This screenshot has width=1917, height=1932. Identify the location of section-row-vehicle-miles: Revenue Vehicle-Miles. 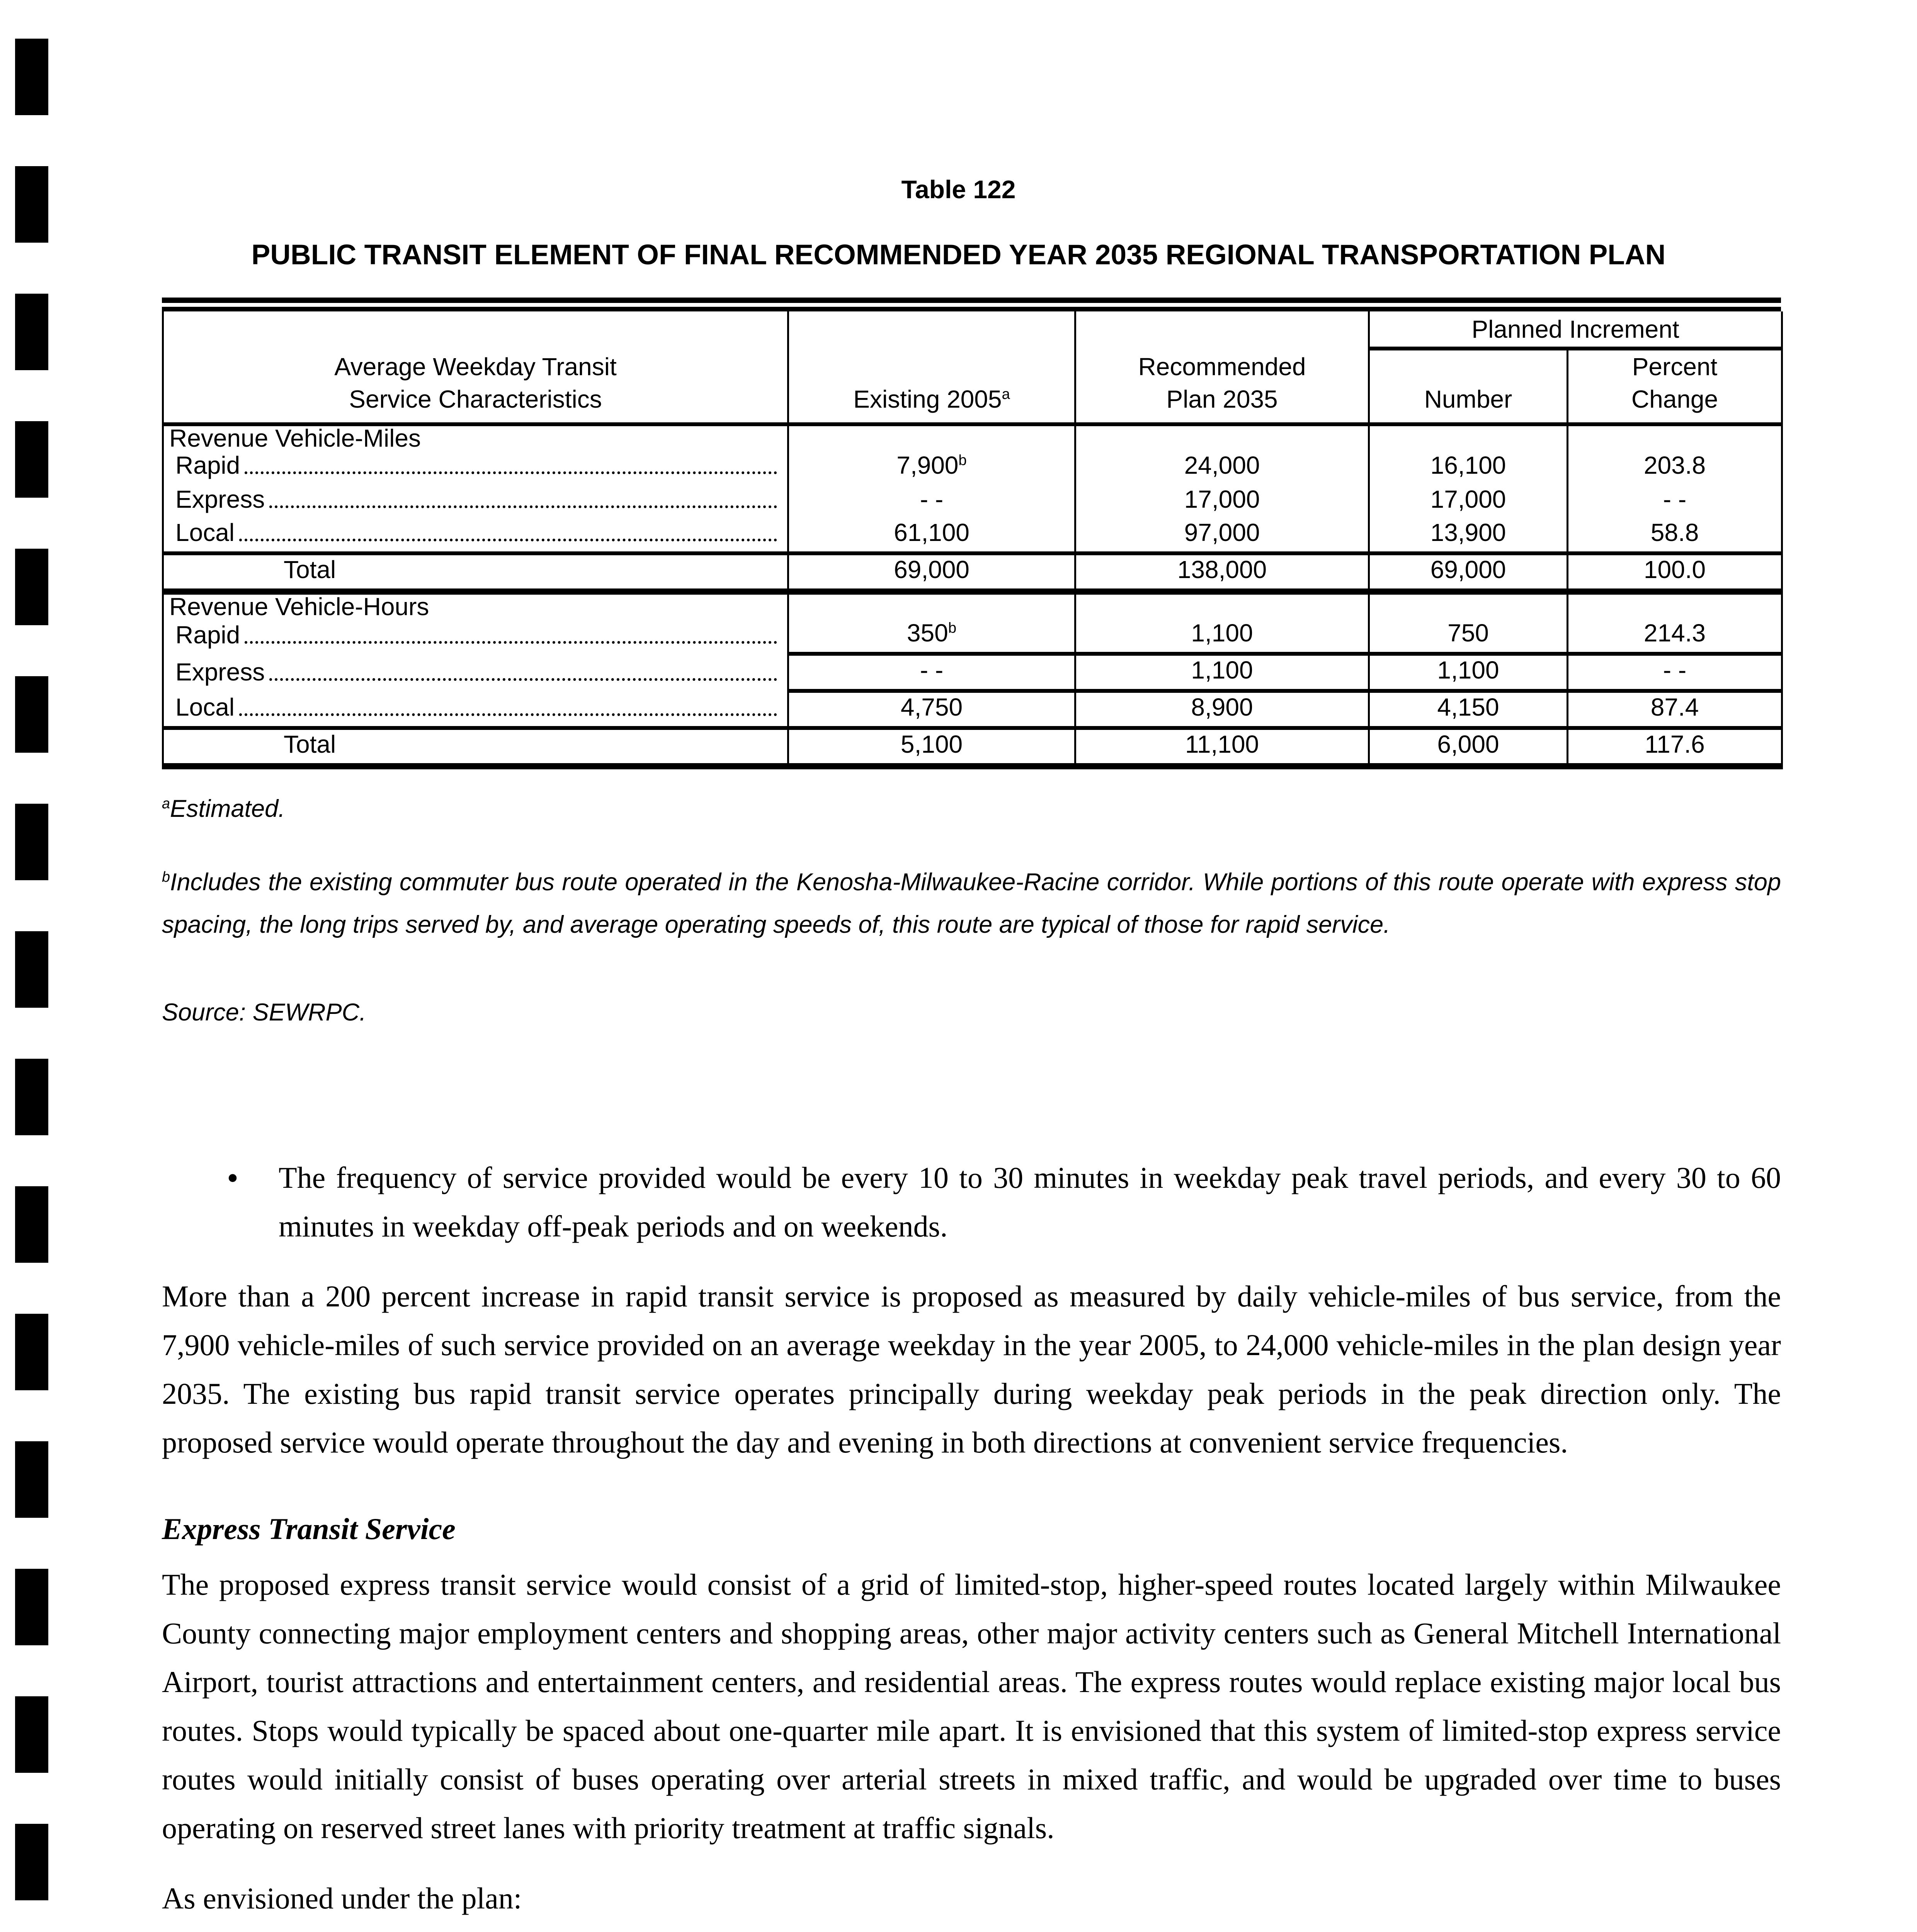
(972, 438).